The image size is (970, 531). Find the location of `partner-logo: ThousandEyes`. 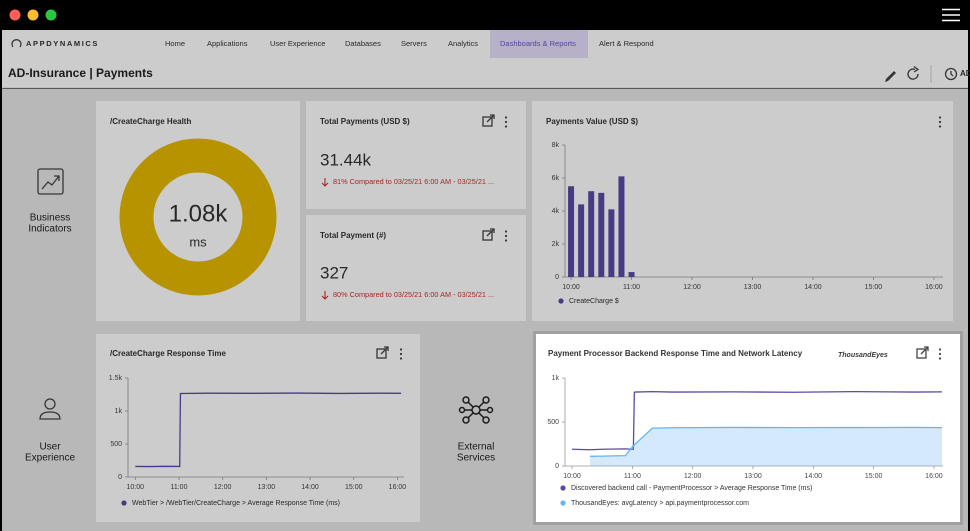

partner-logo: ThousandEyes is located at coordinates (863, 355).